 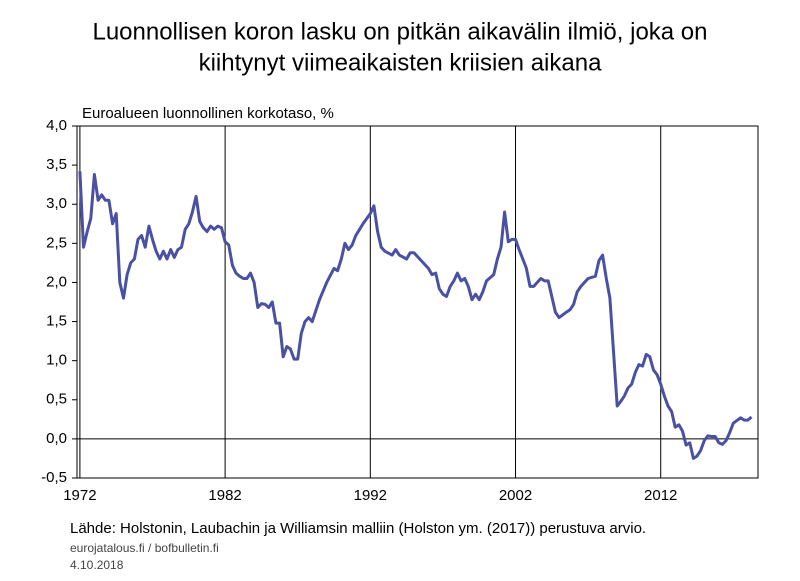 What do you see at coordinates (54, 477) in the screenshot?
I see `y-tick-label: -0,5` at bounding box center [54, 477].